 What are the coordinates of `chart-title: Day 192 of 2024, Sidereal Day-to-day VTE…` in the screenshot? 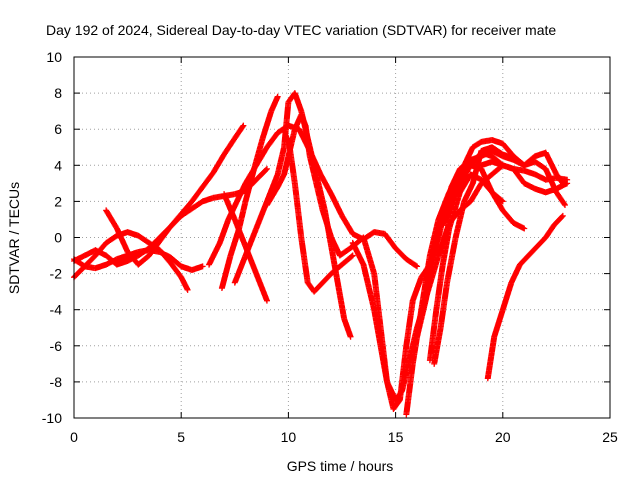 It's located at (301, 30).